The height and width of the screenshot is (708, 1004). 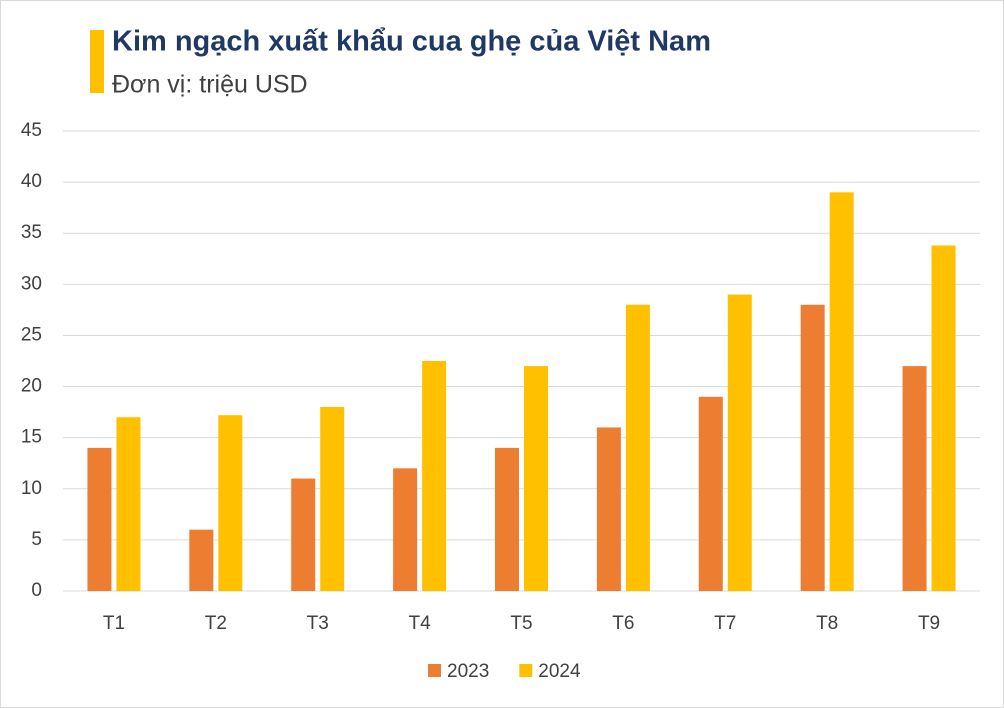 What do you see at coordinates (36, 590) in the screenshot?
I see `y-tick-label: 0` at bounding box center [36, 590].